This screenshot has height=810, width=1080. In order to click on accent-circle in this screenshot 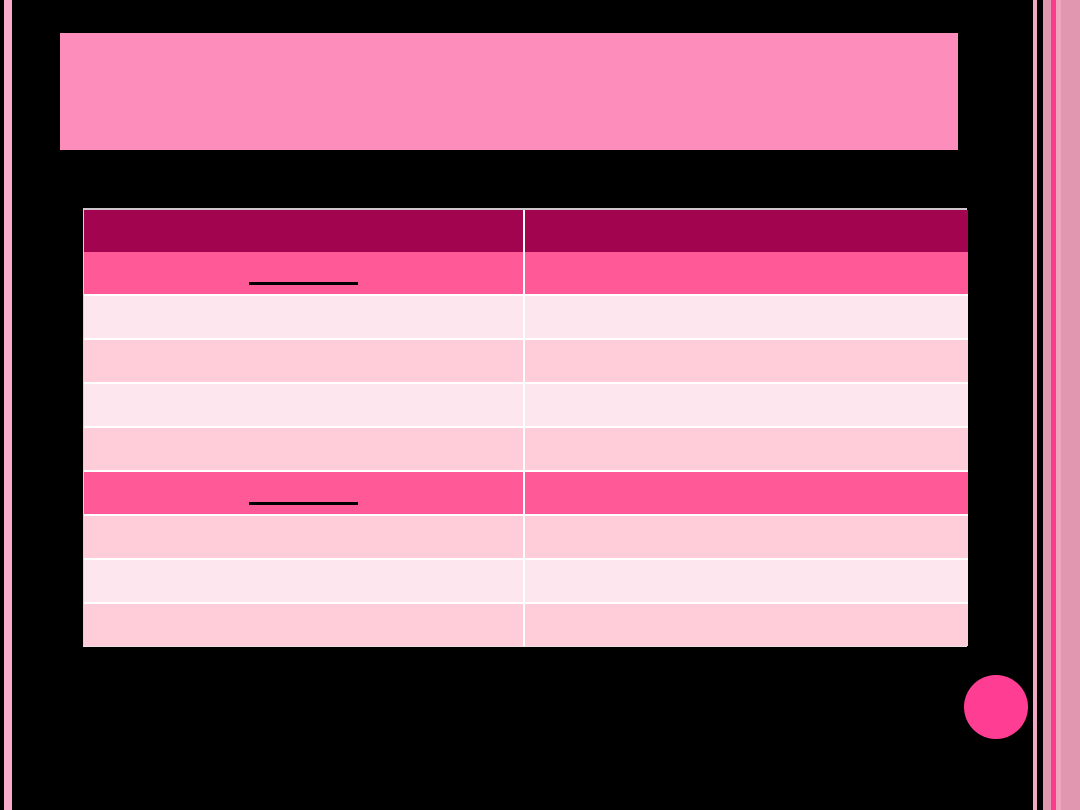, I will do `click(996, 707)`.